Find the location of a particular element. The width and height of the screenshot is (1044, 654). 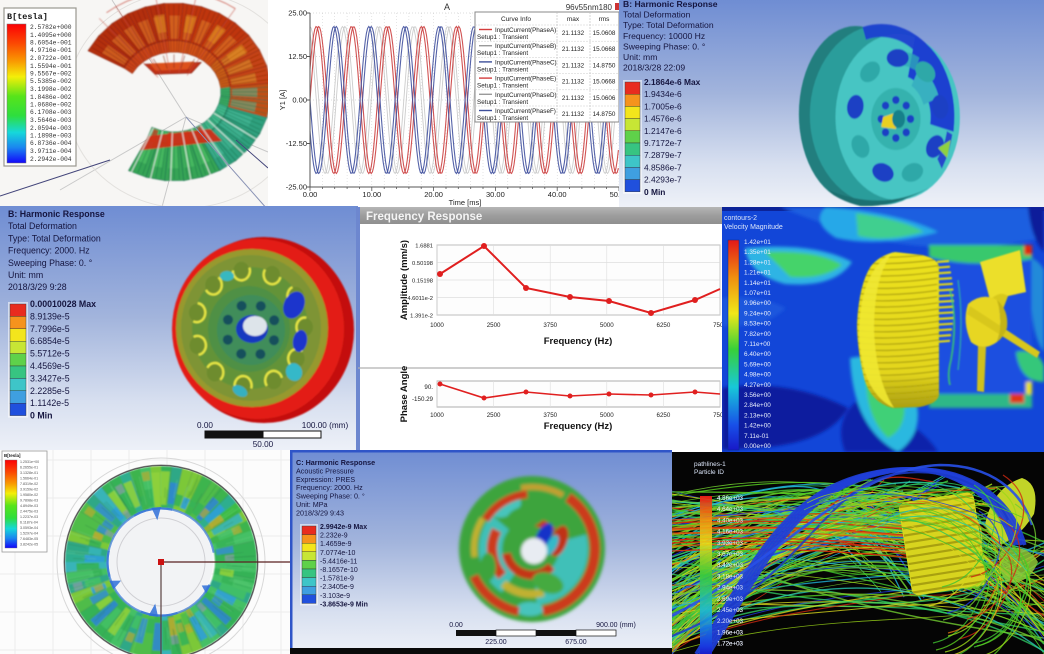

svg-text: 4.4569e-5 is located at coordinates (50, 366).